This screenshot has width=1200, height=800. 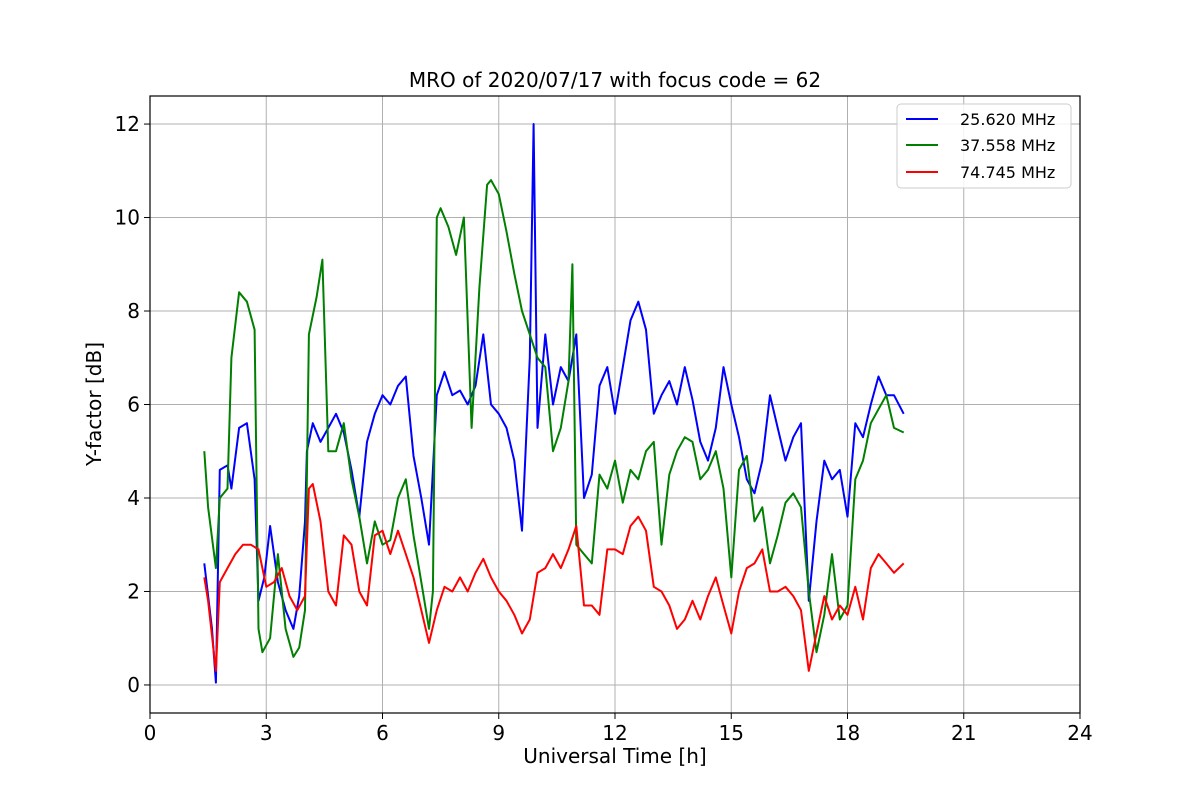 I want to click on legend: 25.620 MHz 37.558 MHz 74.745 MHz, so click(x=984, y=146).